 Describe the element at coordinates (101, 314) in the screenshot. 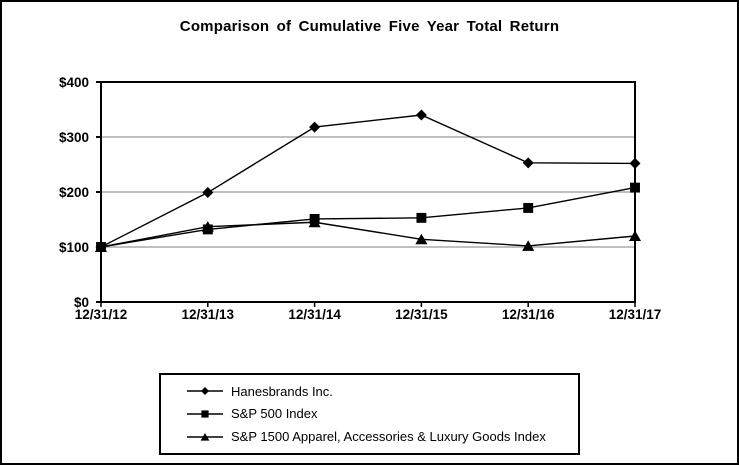

I see `x-axis-tick-label: 12/31/12` at that location.